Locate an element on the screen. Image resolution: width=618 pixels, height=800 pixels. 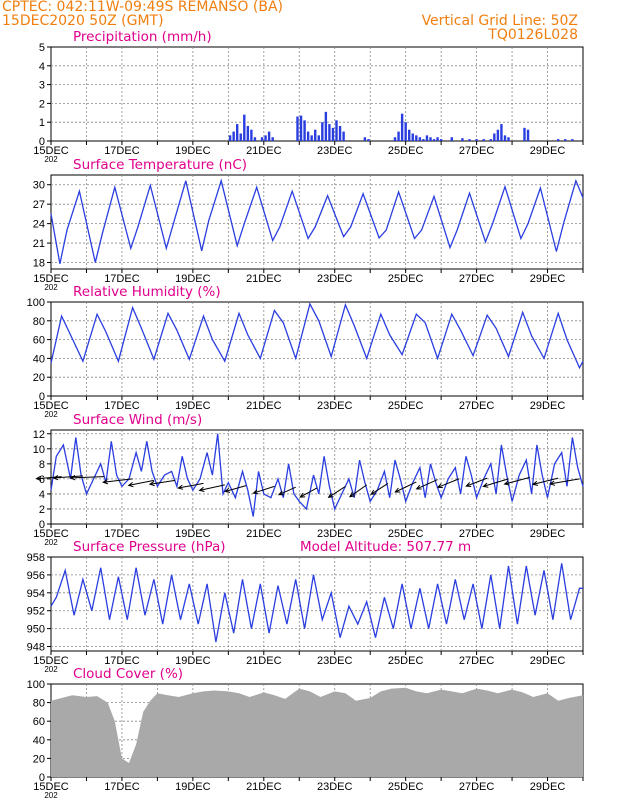
press-line is located at coordinates (316, 603).